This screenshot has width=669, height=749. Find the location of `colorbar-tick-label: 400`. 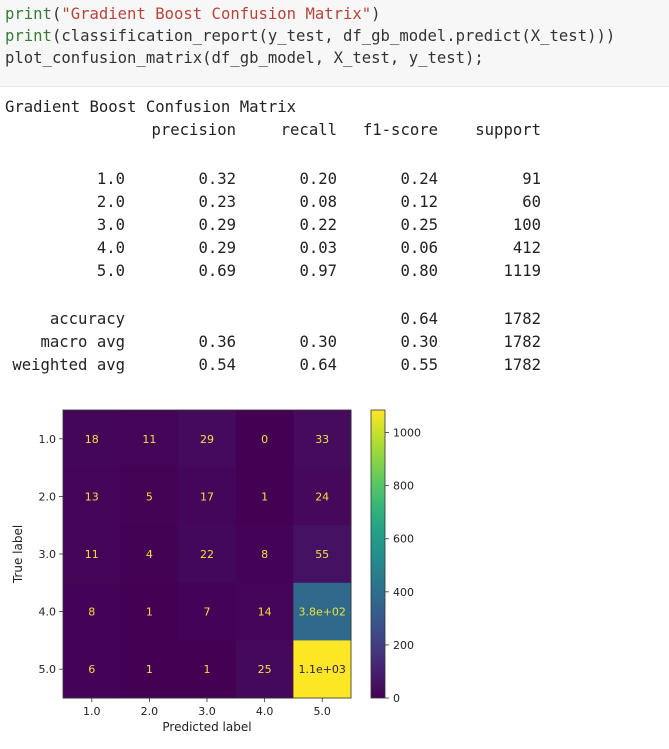

colorbar-tick-label: 400 is located at coordinates (403, 592).